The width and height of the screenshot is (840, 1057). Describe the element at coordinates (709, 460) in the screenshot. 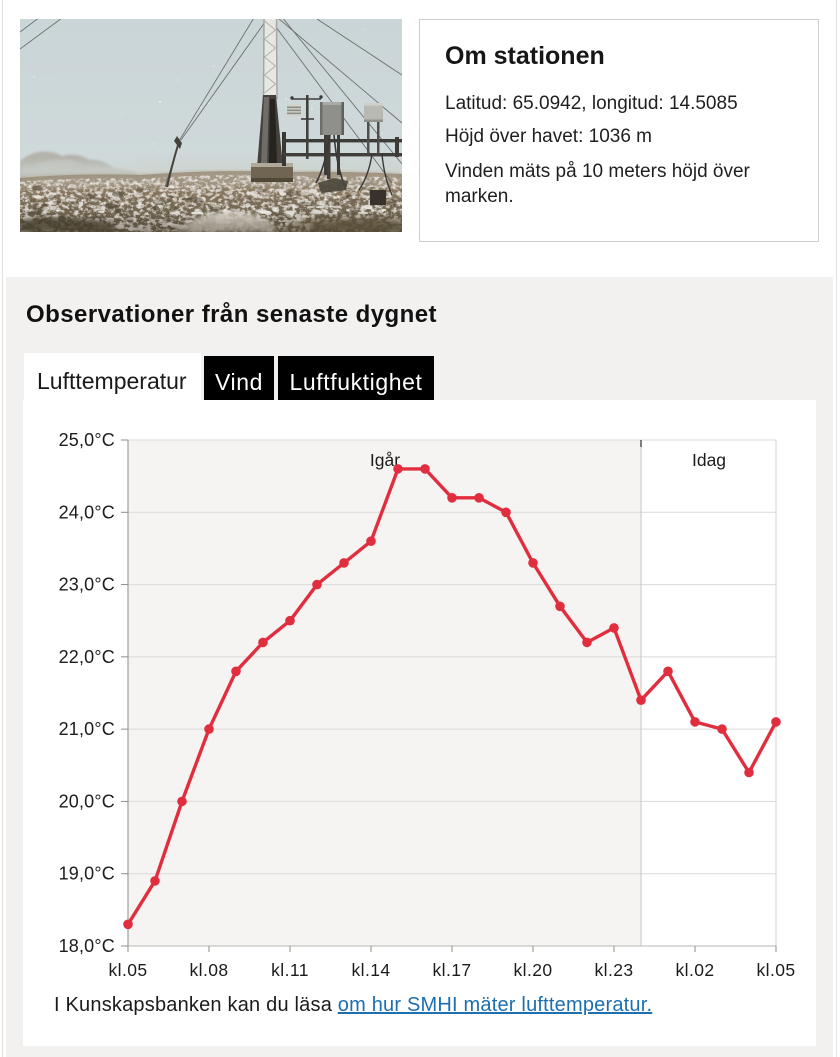

I see `svg-text: Idag` at that location.